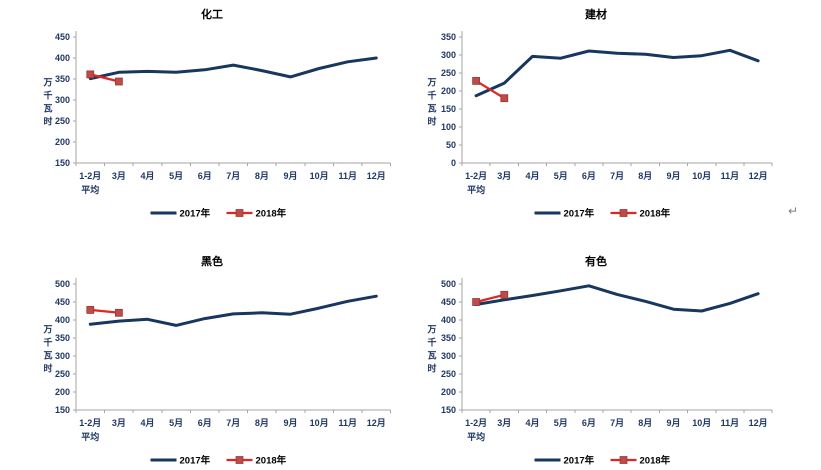  Describe the element at coordinates (793, 211) in the screenshot. I see `paragraph-return-mark: ↵` at that location.